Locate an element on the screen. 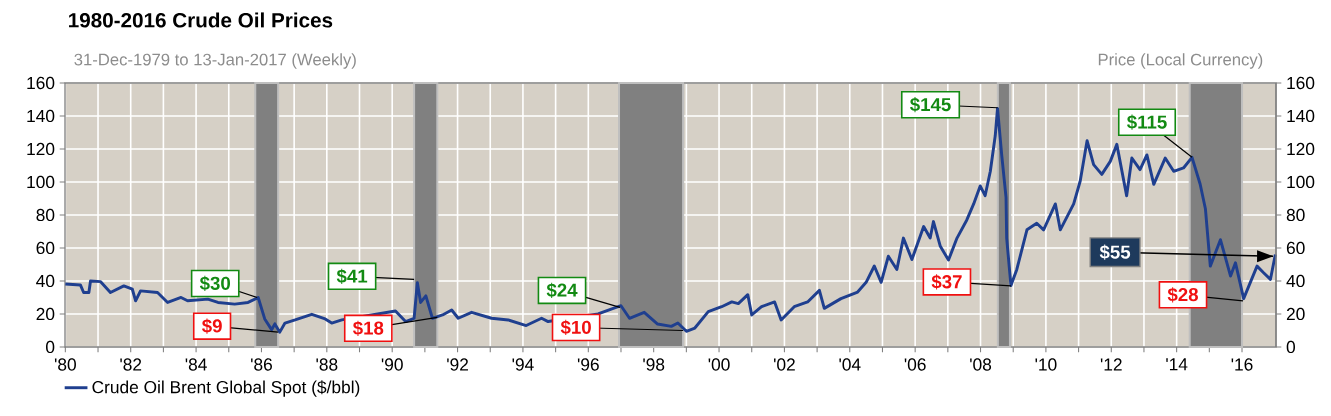 Image resolution: width=1331 pixels, height=416 pixels. annotation: $37 is located at coordinates (946, 282).